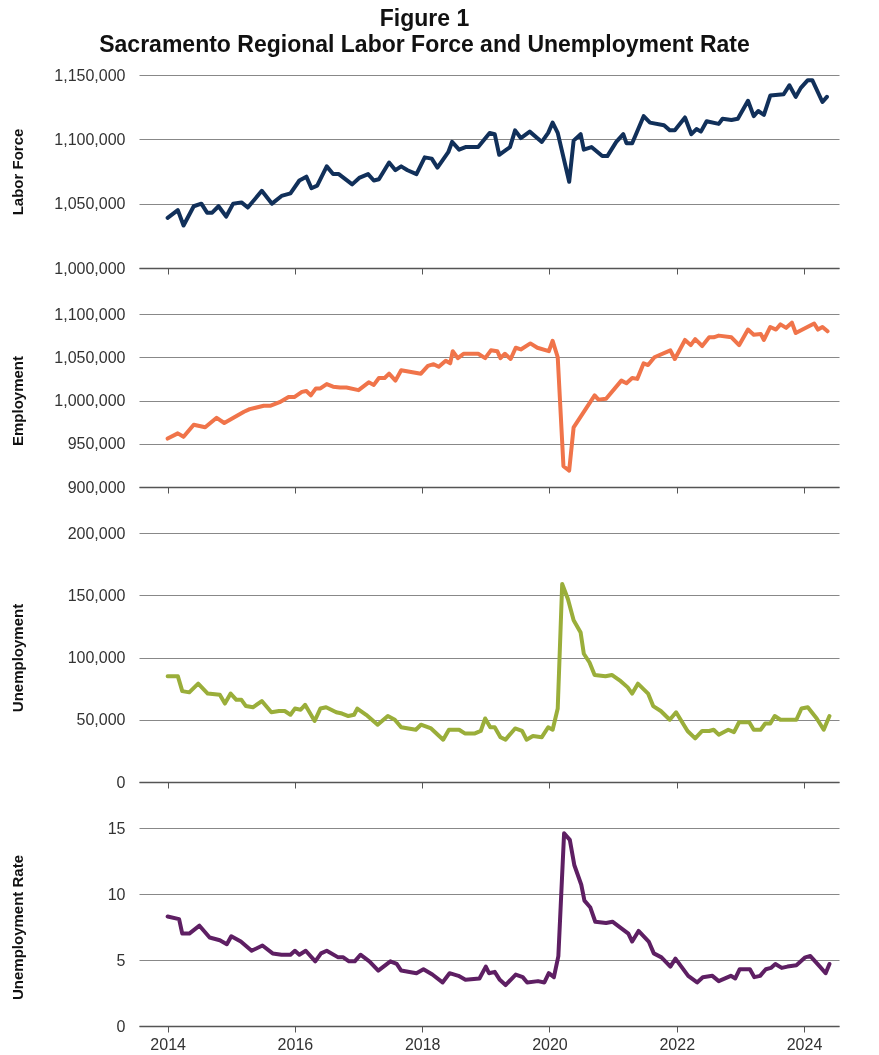  I want to click on x-tick-label: 2022, so click(677, 1044).